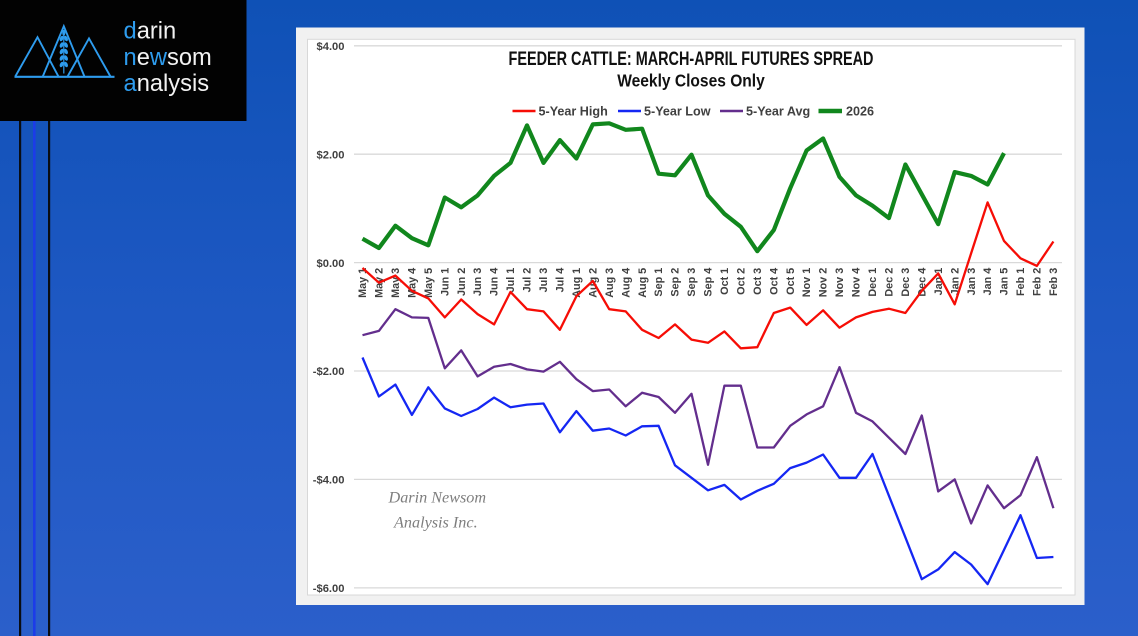 The height and width of the screenshot is (636, 1138). What do you see at coordinates (643, 283) in the screenshot?
I see `svg-text: Aug 5` at bounding box center [643, 283].